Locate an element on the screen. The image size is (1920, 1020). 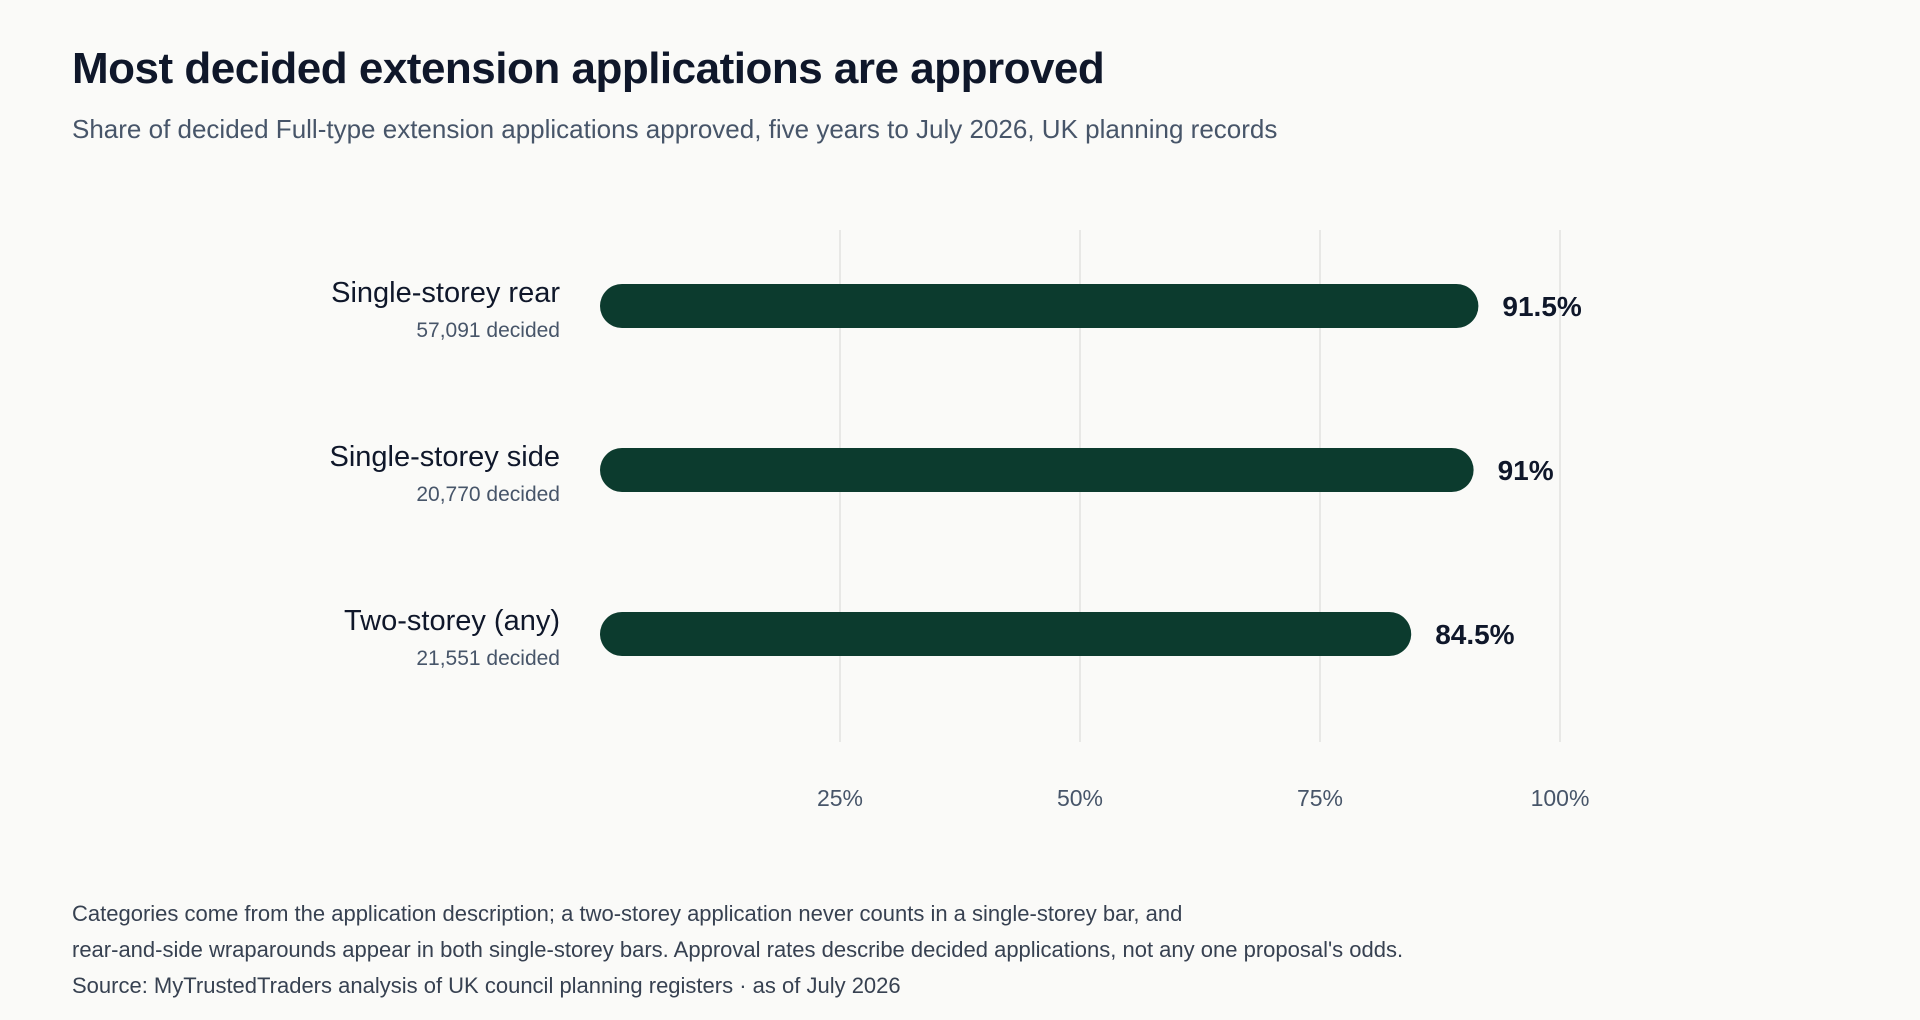
value-label: 84.5% is located at coordinates (1474, 634).